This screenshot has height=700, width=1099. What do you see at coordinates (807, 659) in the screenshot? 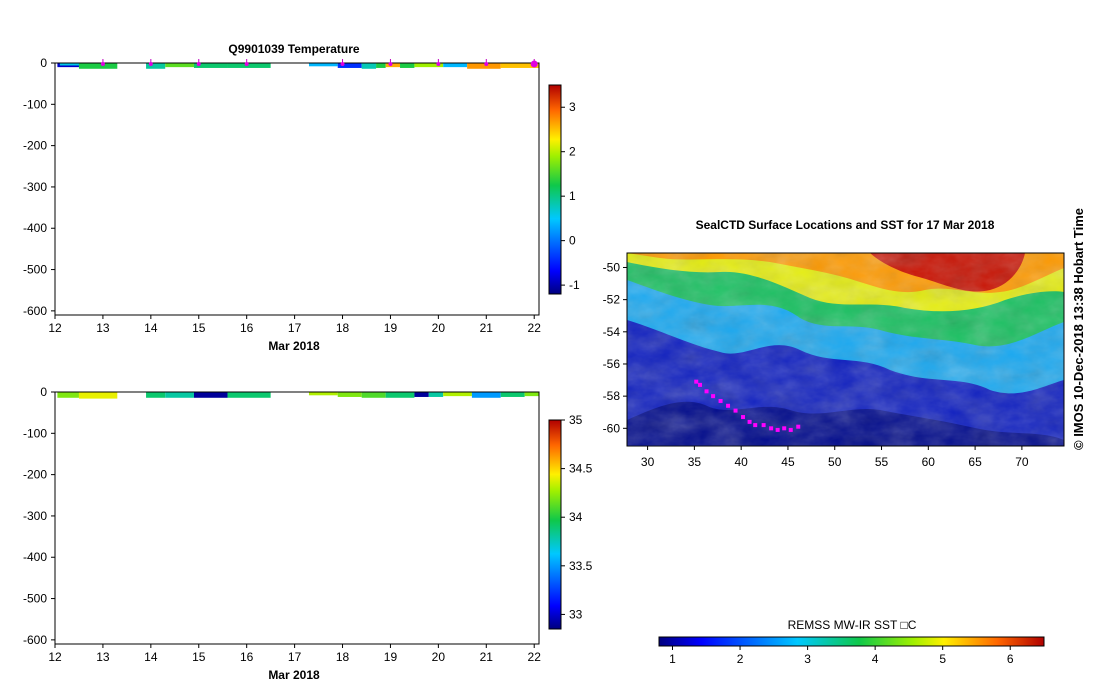
I see `sst-colorbar-tick-label: 3` at bounding box center [807, 659].